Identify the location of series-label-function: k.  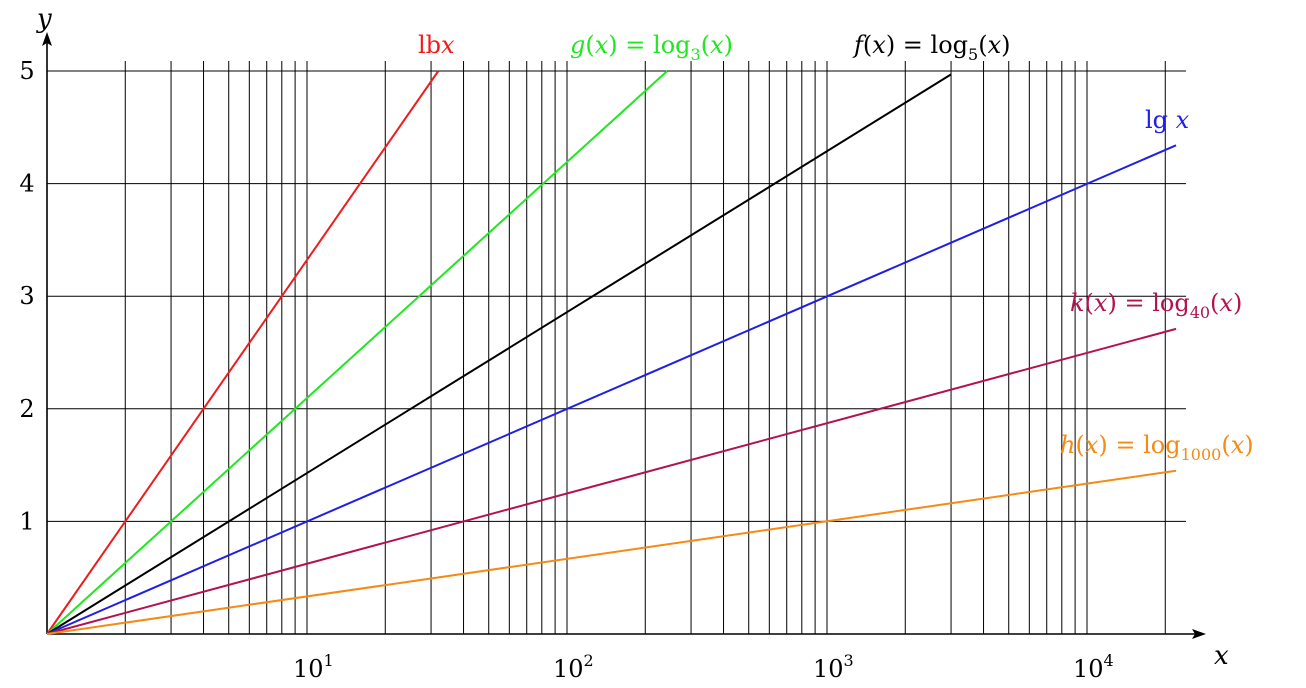
(1077, 303).